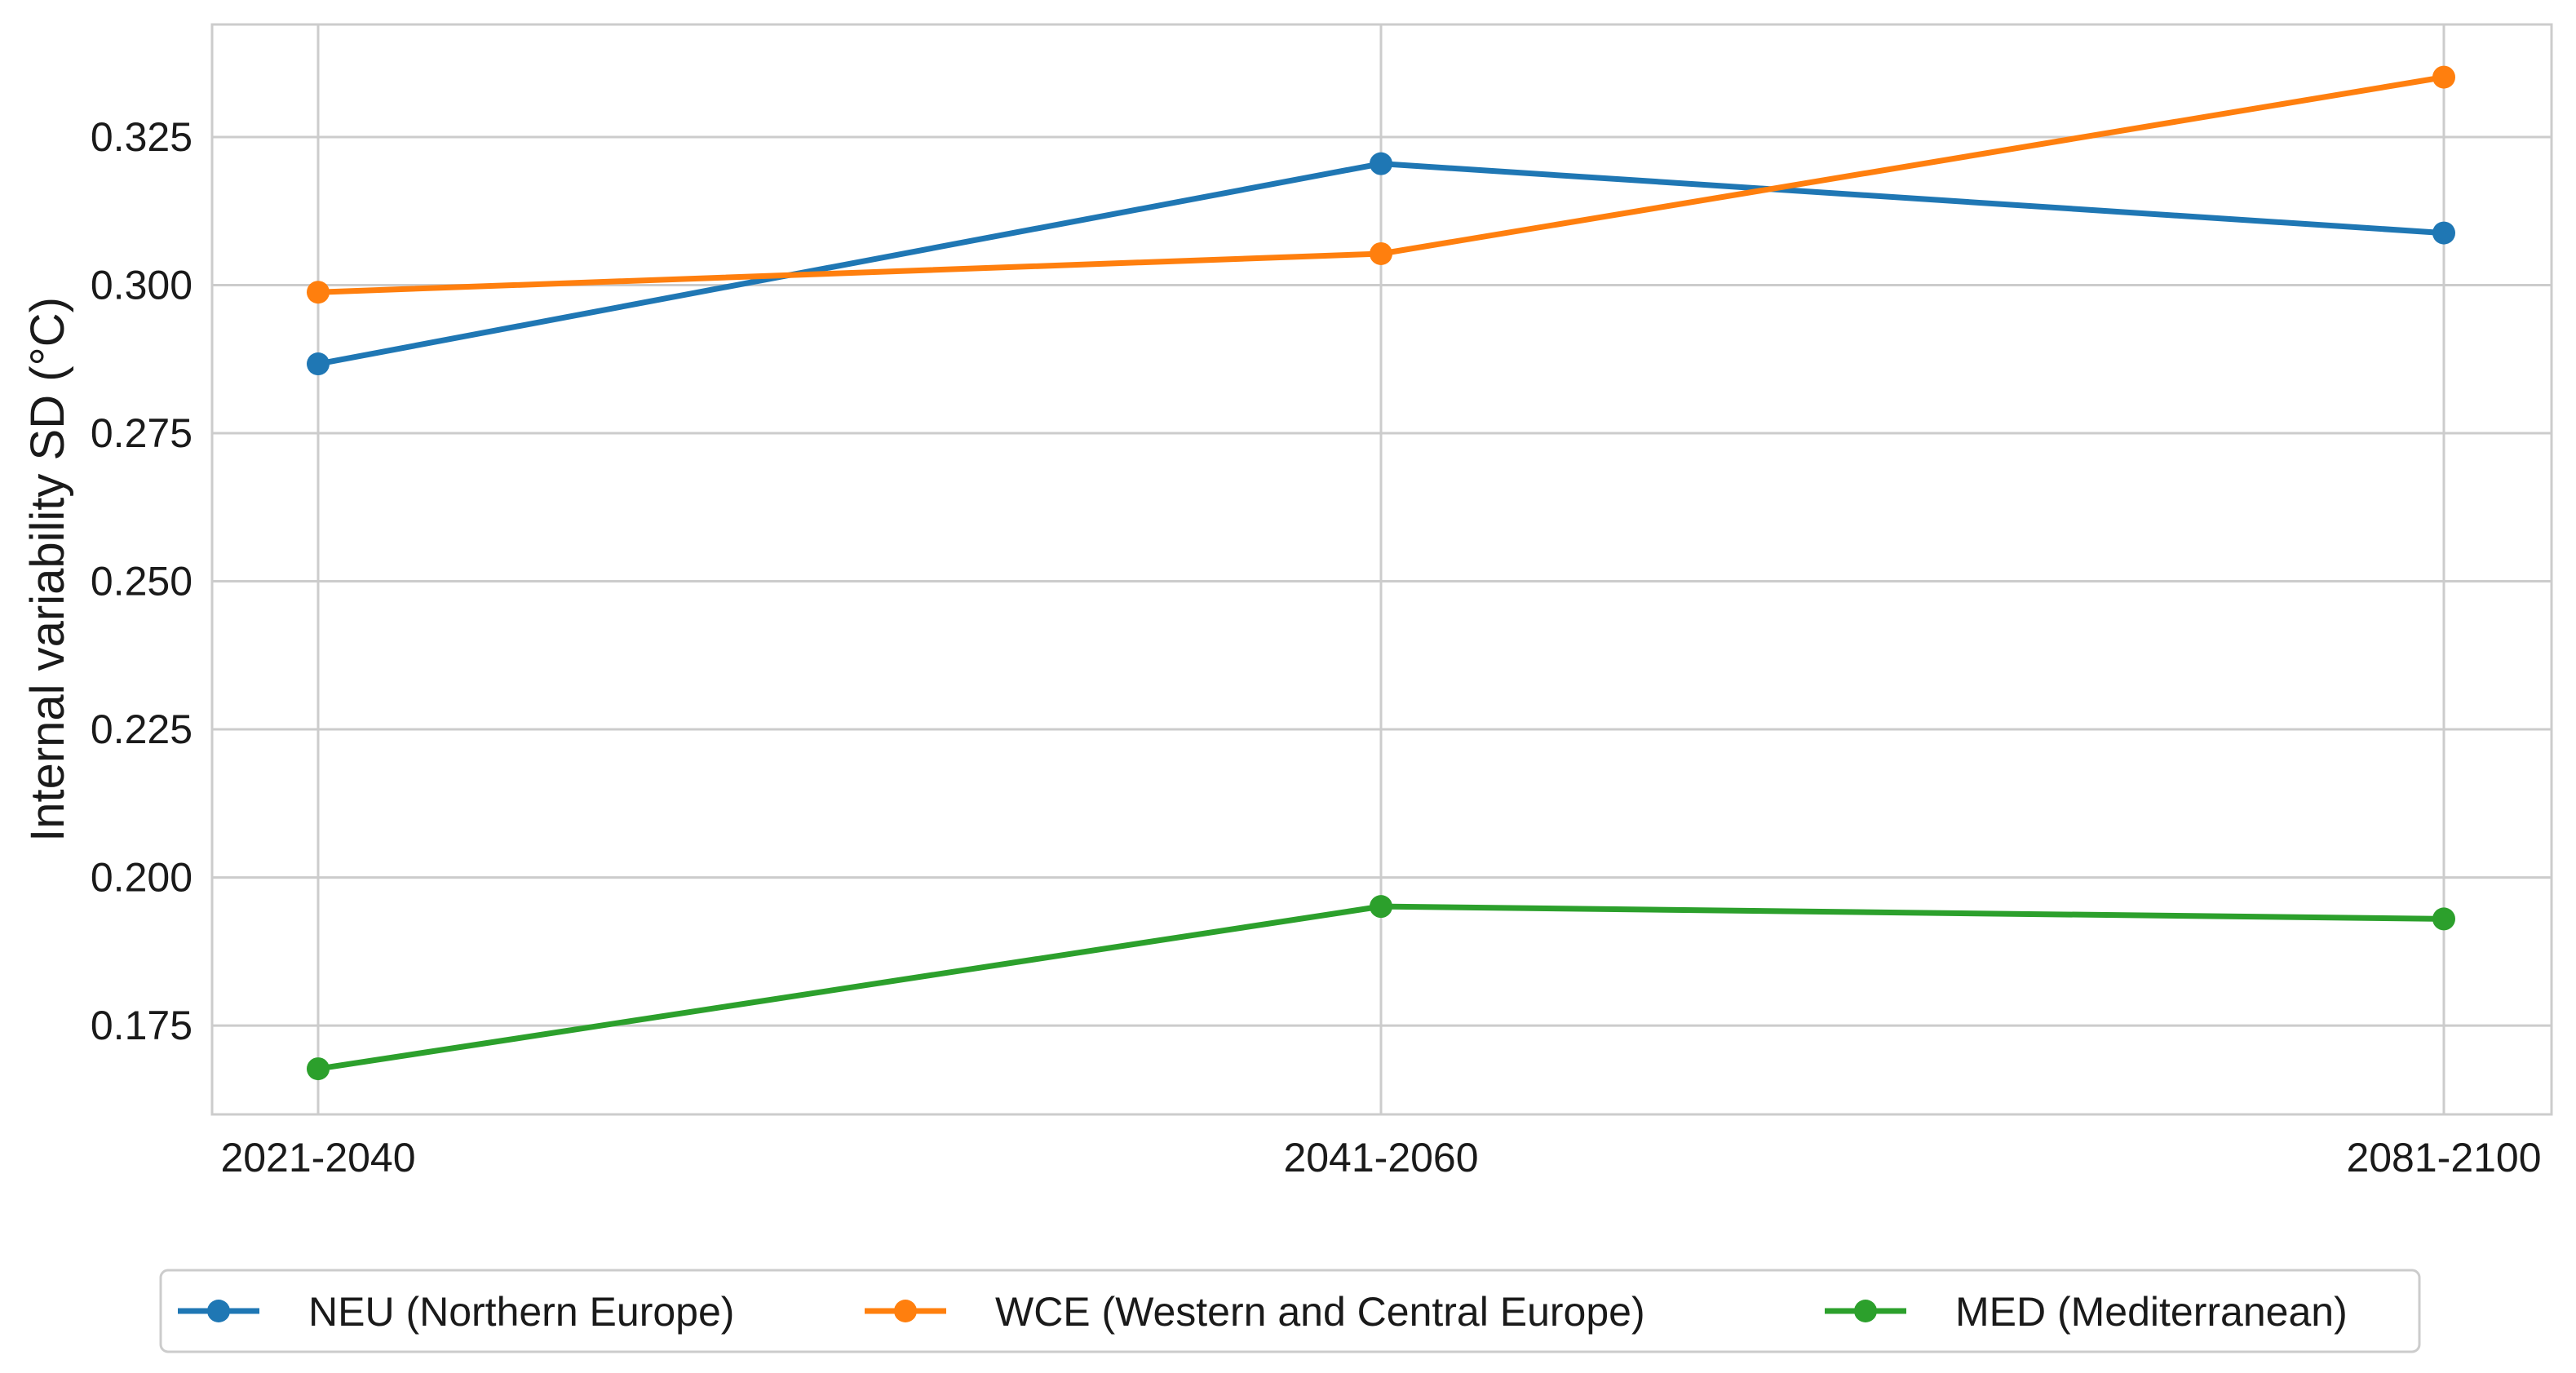 Image resolution: width=2576 pixels, height=1373 pixels. I want to click on x-axis-ticks: 2021-2040 2041-2060 2081-2100, so click(1380, 1157).